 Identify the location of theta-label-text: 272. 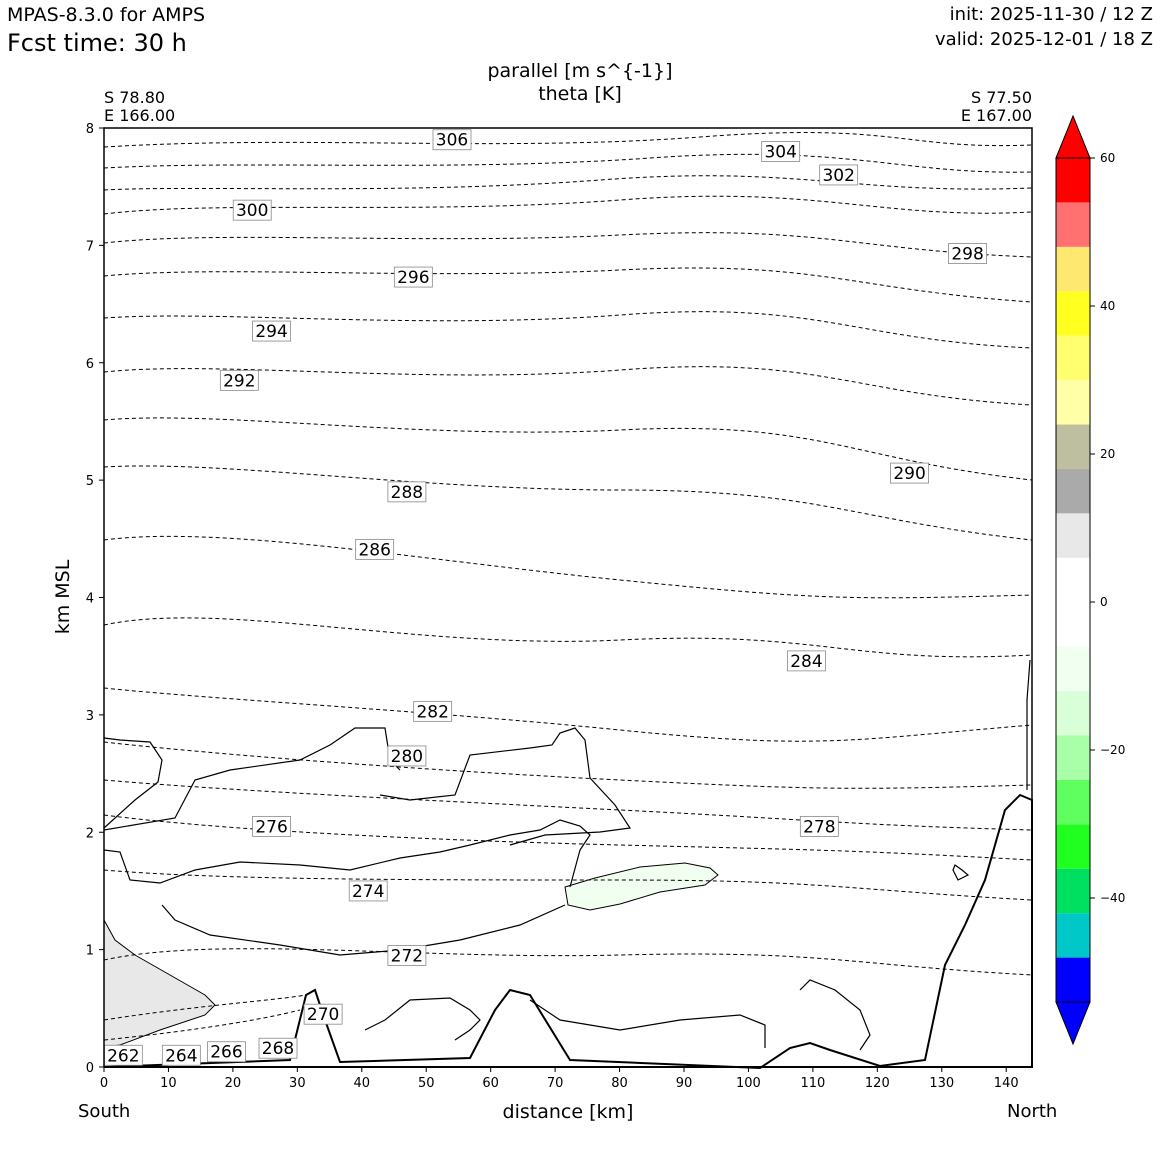
(407, 956).